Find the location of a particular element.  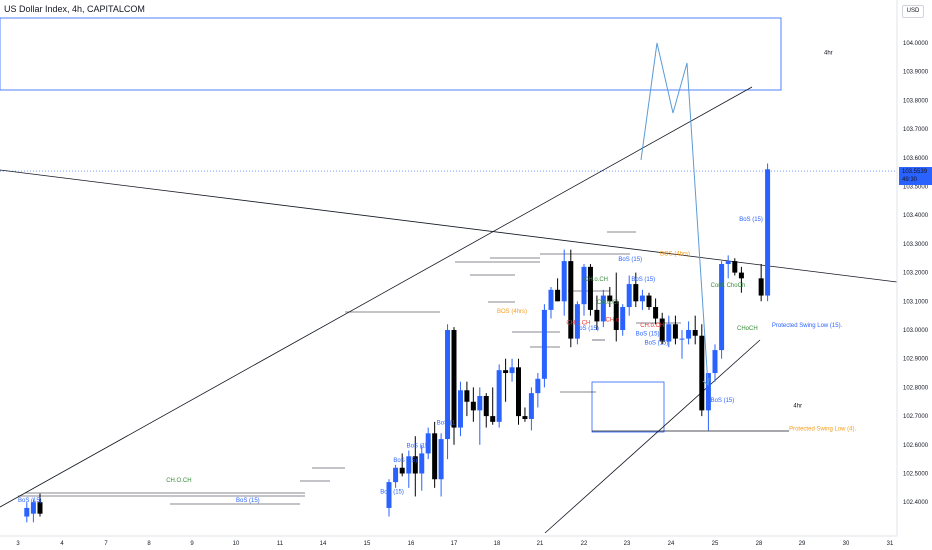

price-projection-path is located at coordinates (674, 214).